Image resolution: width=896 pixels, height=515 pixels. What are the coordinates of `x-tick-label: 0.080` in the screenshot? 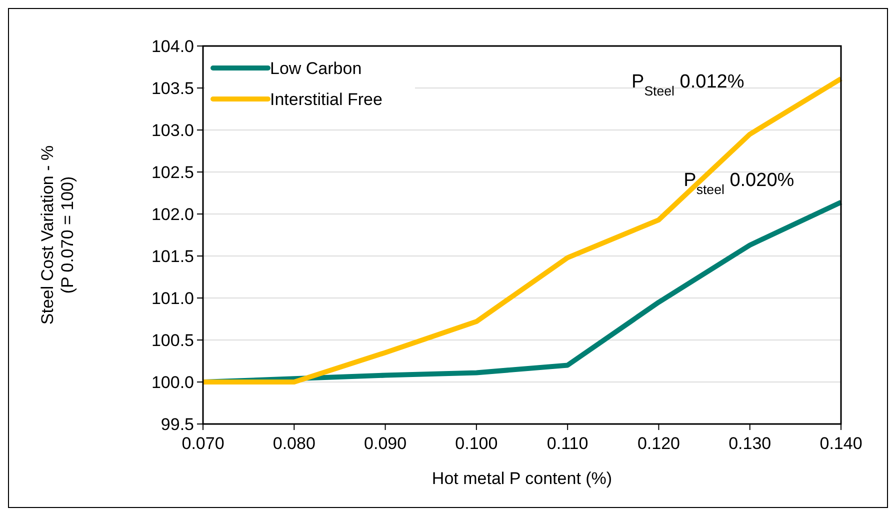 It's located at (294, 443).